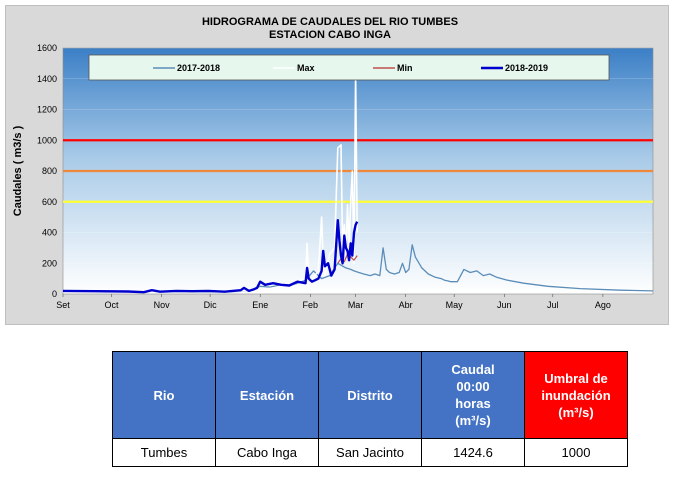 The height and width of the screenshot is (478, 676). I want to click on header-caudal-line3: horas, so click(473, 403).